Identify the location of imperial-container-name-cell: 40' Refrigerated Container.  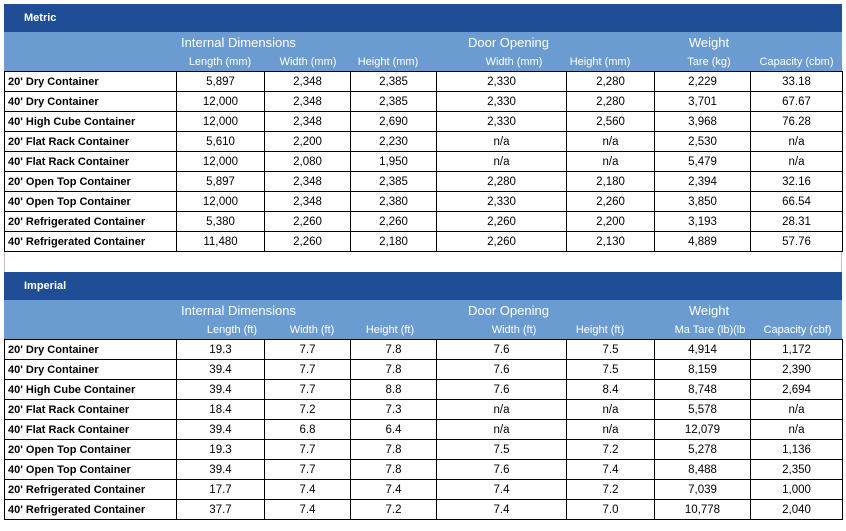
(90, 509).